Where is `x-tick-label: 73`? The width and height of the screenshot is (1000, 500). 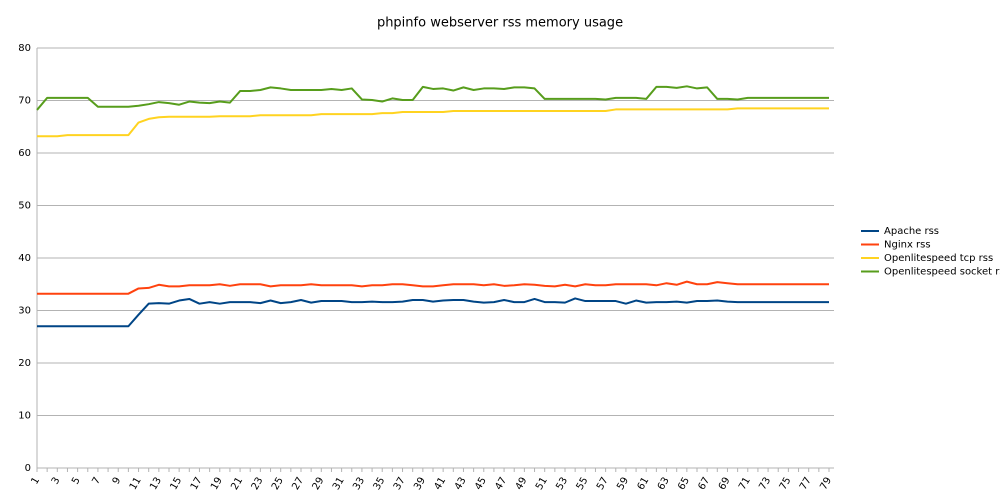 x-tick-label: 73 is located at coordinates (765, 484).